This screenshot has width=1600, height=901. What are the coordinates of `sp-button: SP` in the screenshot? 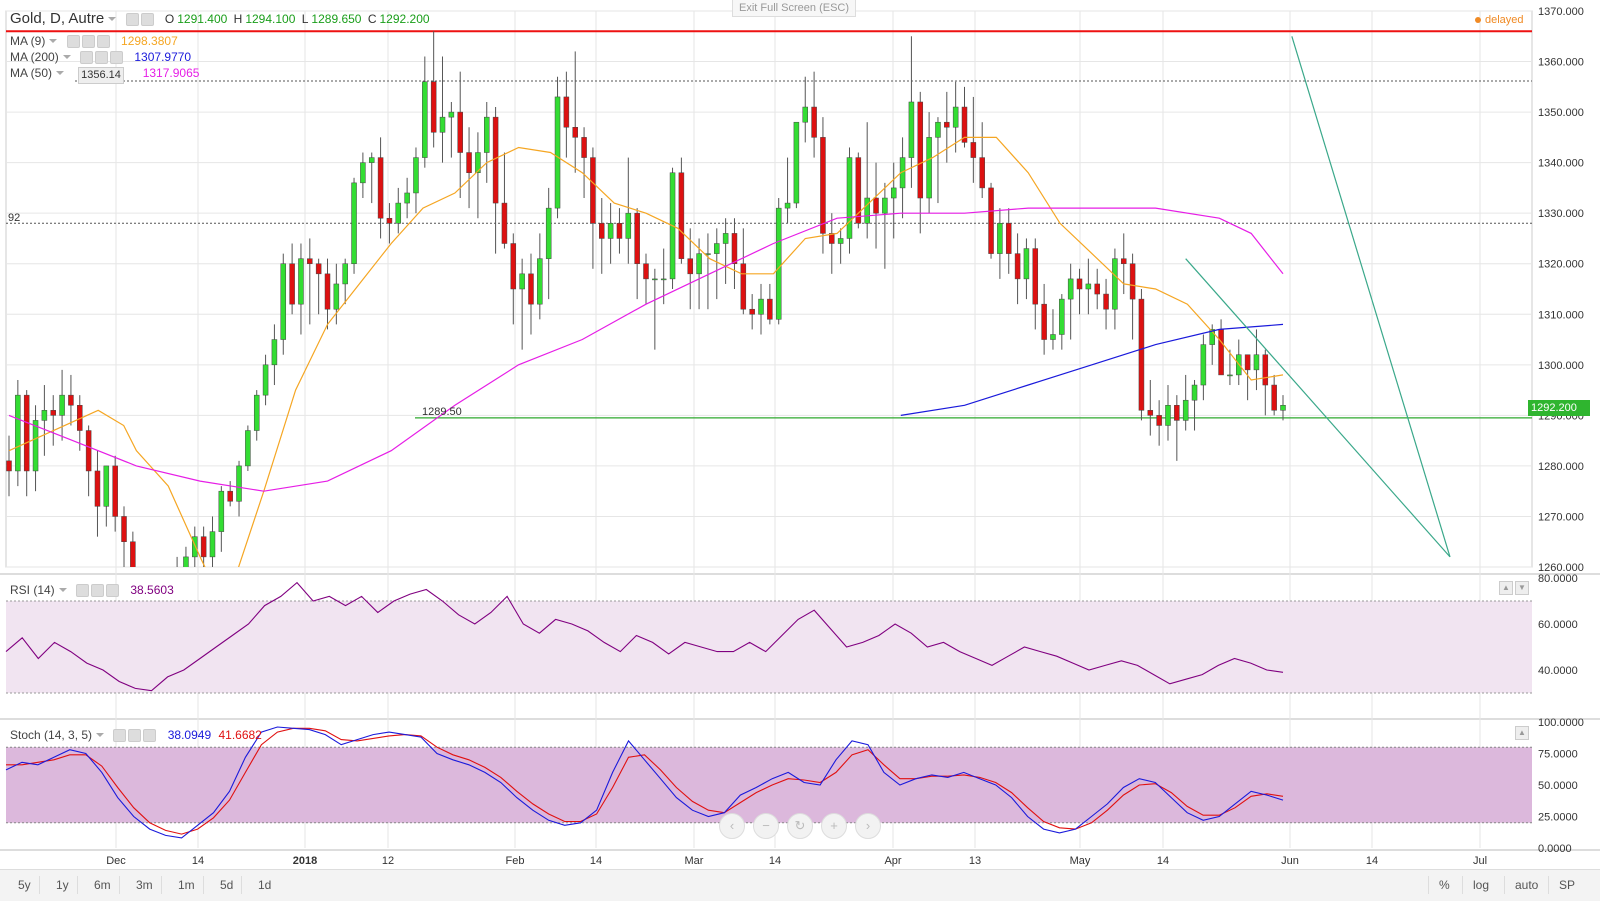 It's located at (1566, 885).